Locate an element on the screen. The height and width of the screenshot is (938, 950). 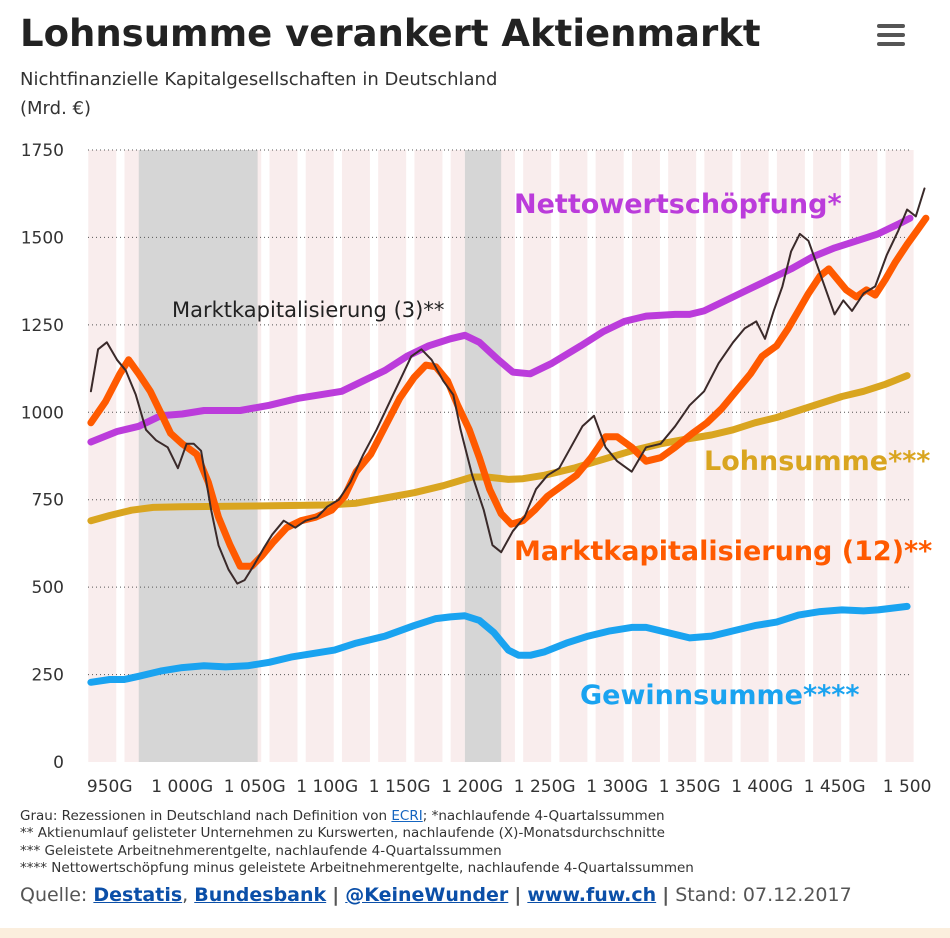
fuw-link: www.fuw.ch is located at coordinates (592, 895).